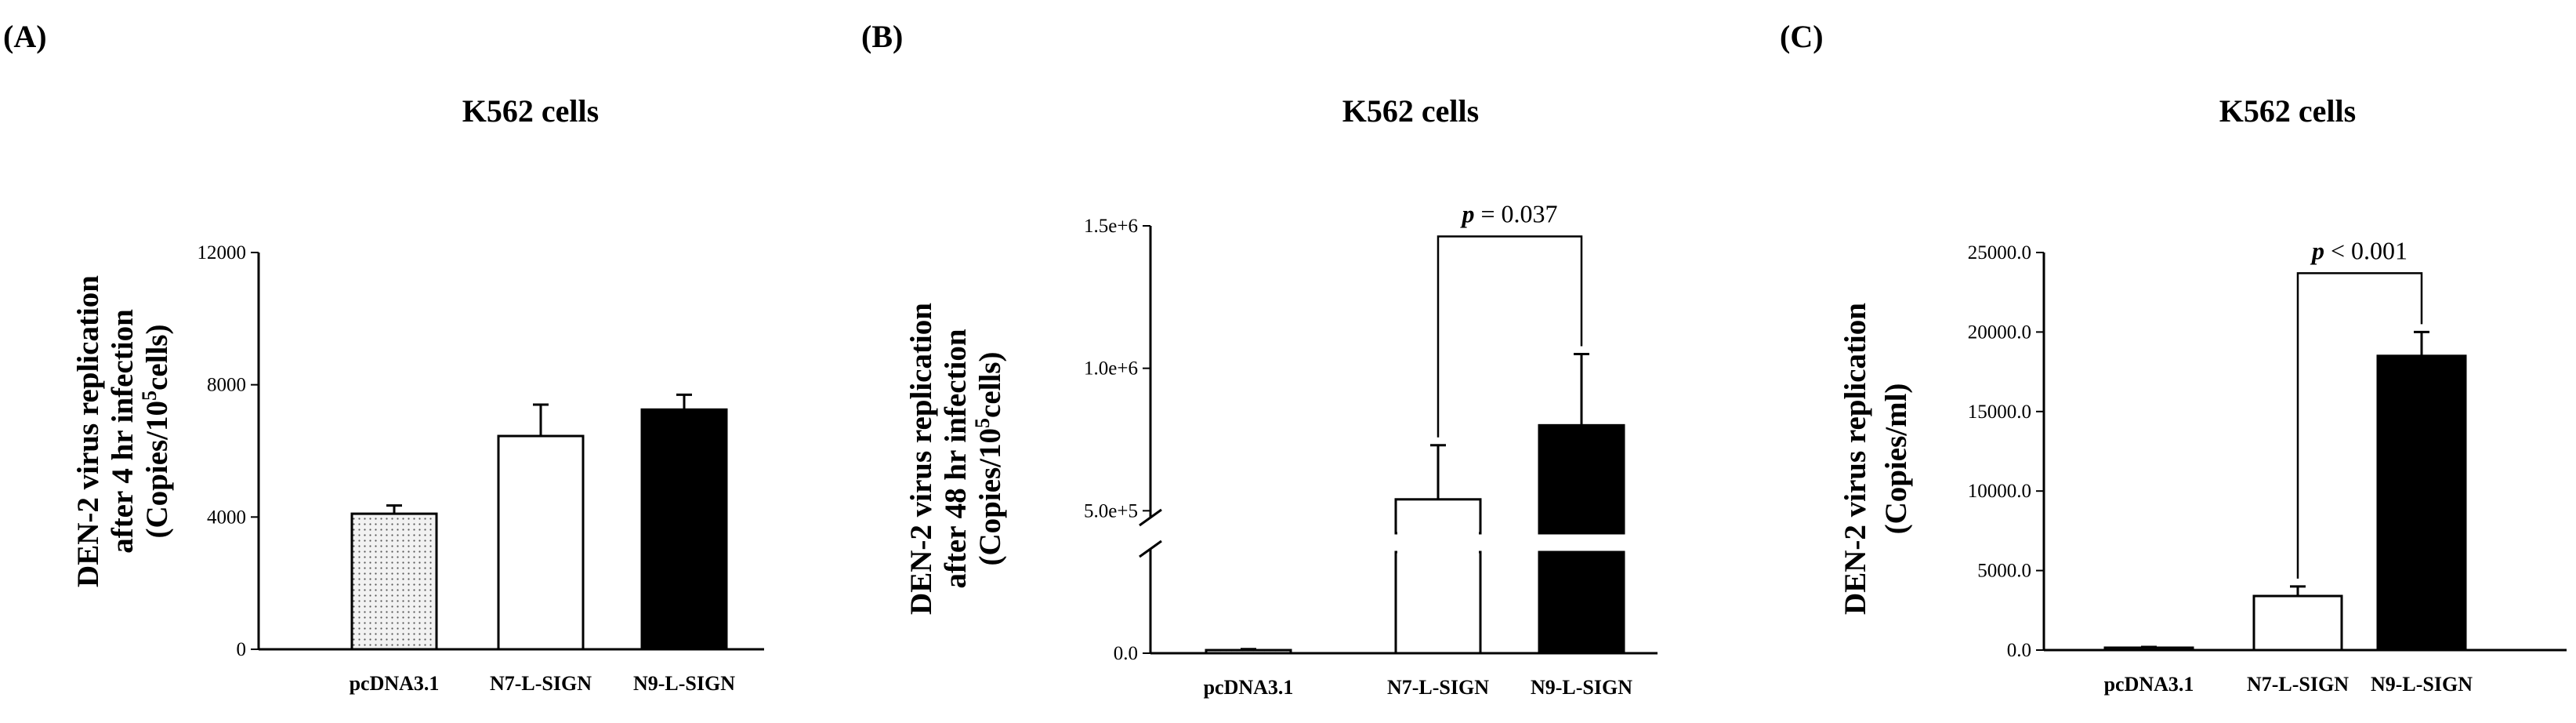  What do you see at coordinates (1111, 369) in the screenshot?
I see `y-tick-label: 1.0e+6` at bounding box center [1111, 369].